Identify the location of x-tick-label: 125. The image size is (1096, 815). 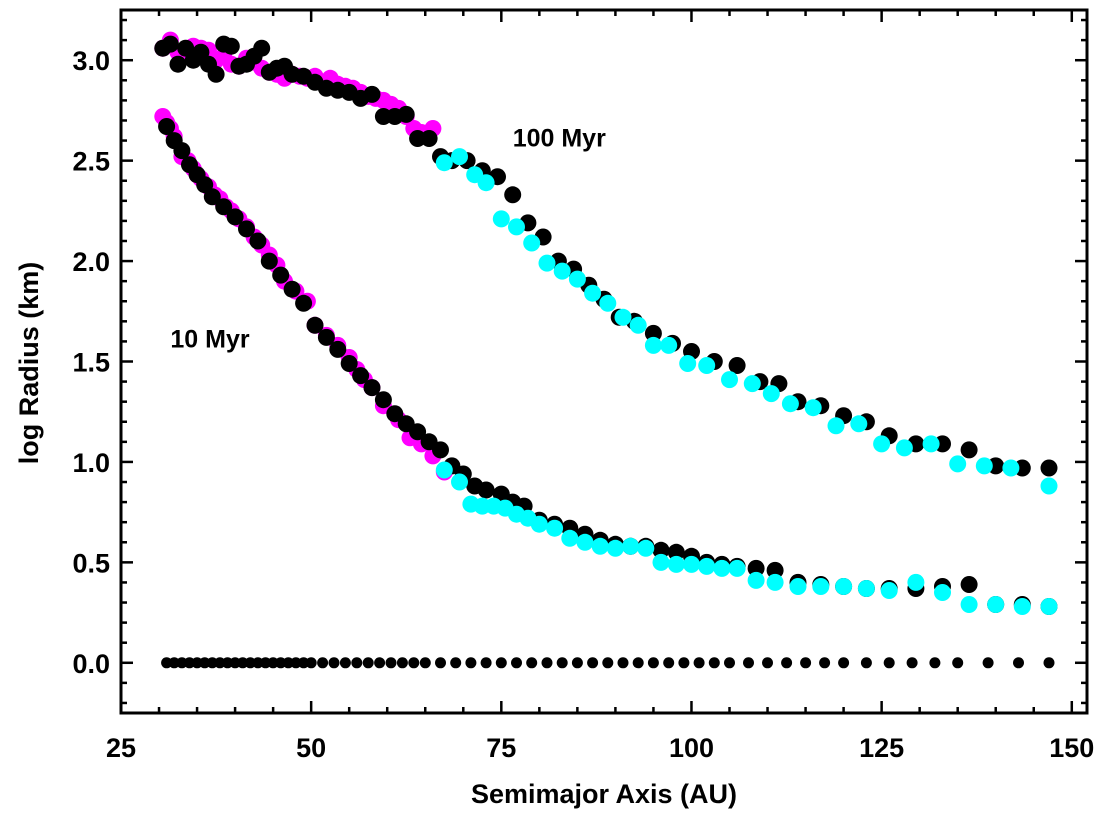
(881, 748).